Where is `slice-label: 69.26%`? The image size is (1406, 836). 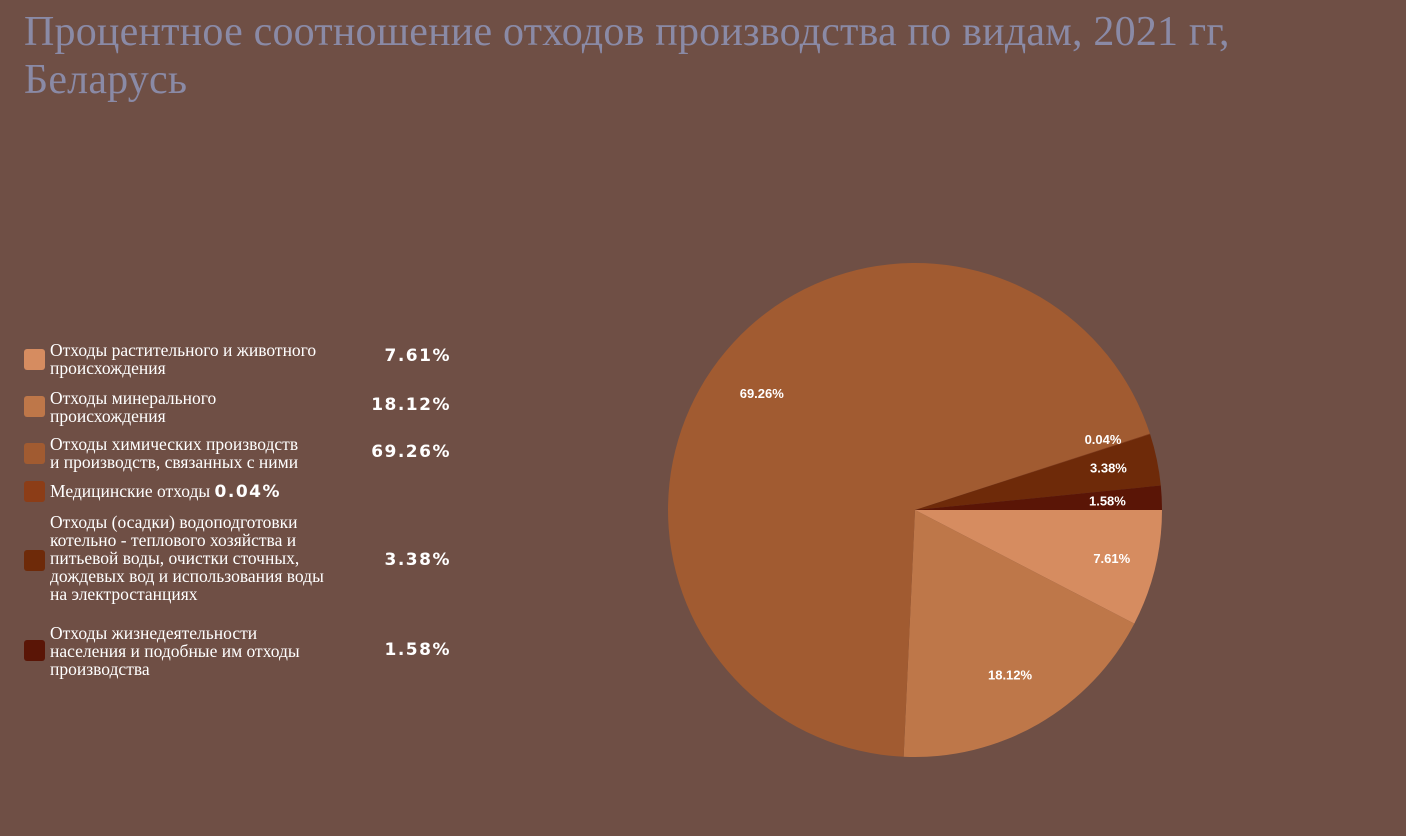 slice-label: 69.26% is located at coordinates (762, 393).